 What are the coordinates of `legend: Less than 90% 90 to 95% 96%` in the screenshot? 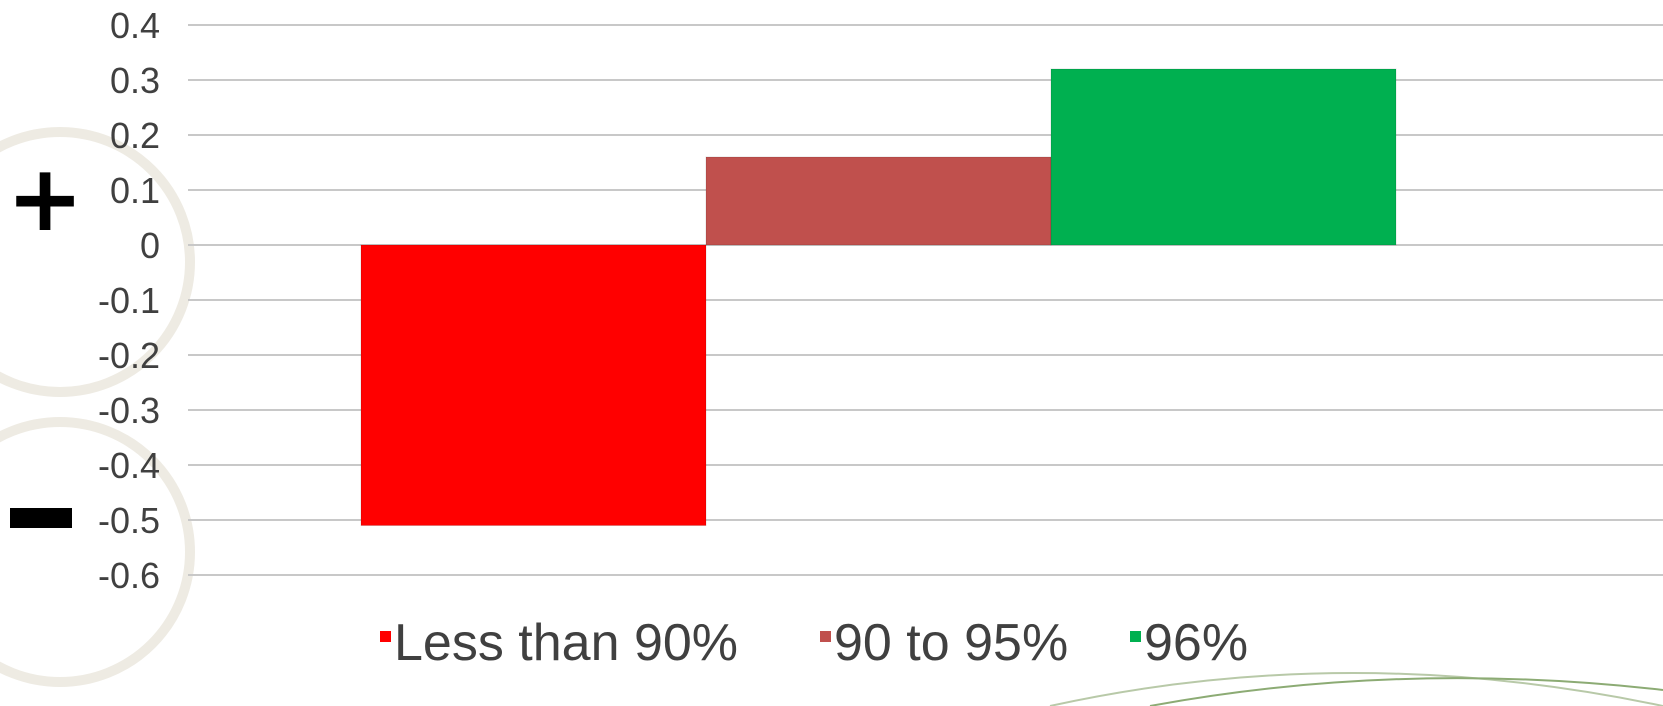 It's located at (814, 643).